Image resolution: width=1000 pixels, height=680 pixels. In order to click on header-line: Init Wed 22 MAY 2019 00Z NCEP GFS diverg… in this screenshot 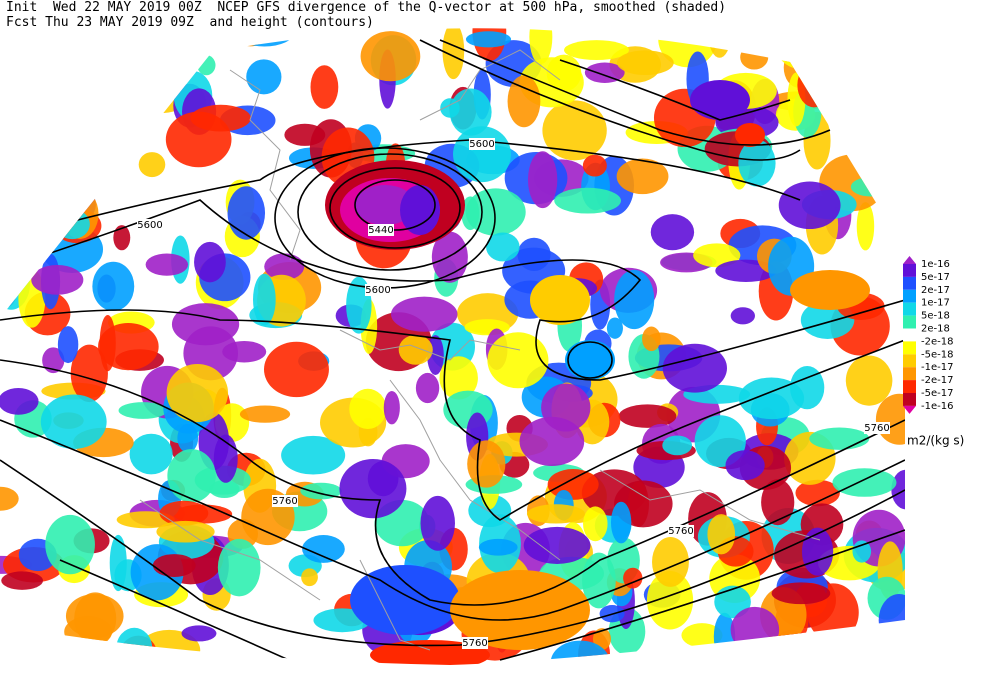, I will do `click(366, 7)`.